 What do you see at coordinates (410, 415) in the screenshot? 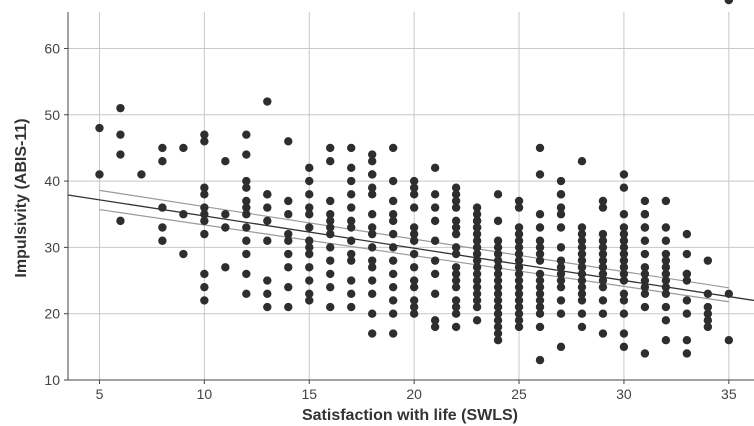
I see `x-axis-title: Satisfaction with life (SWLS)` at bounding box center [410, 415].